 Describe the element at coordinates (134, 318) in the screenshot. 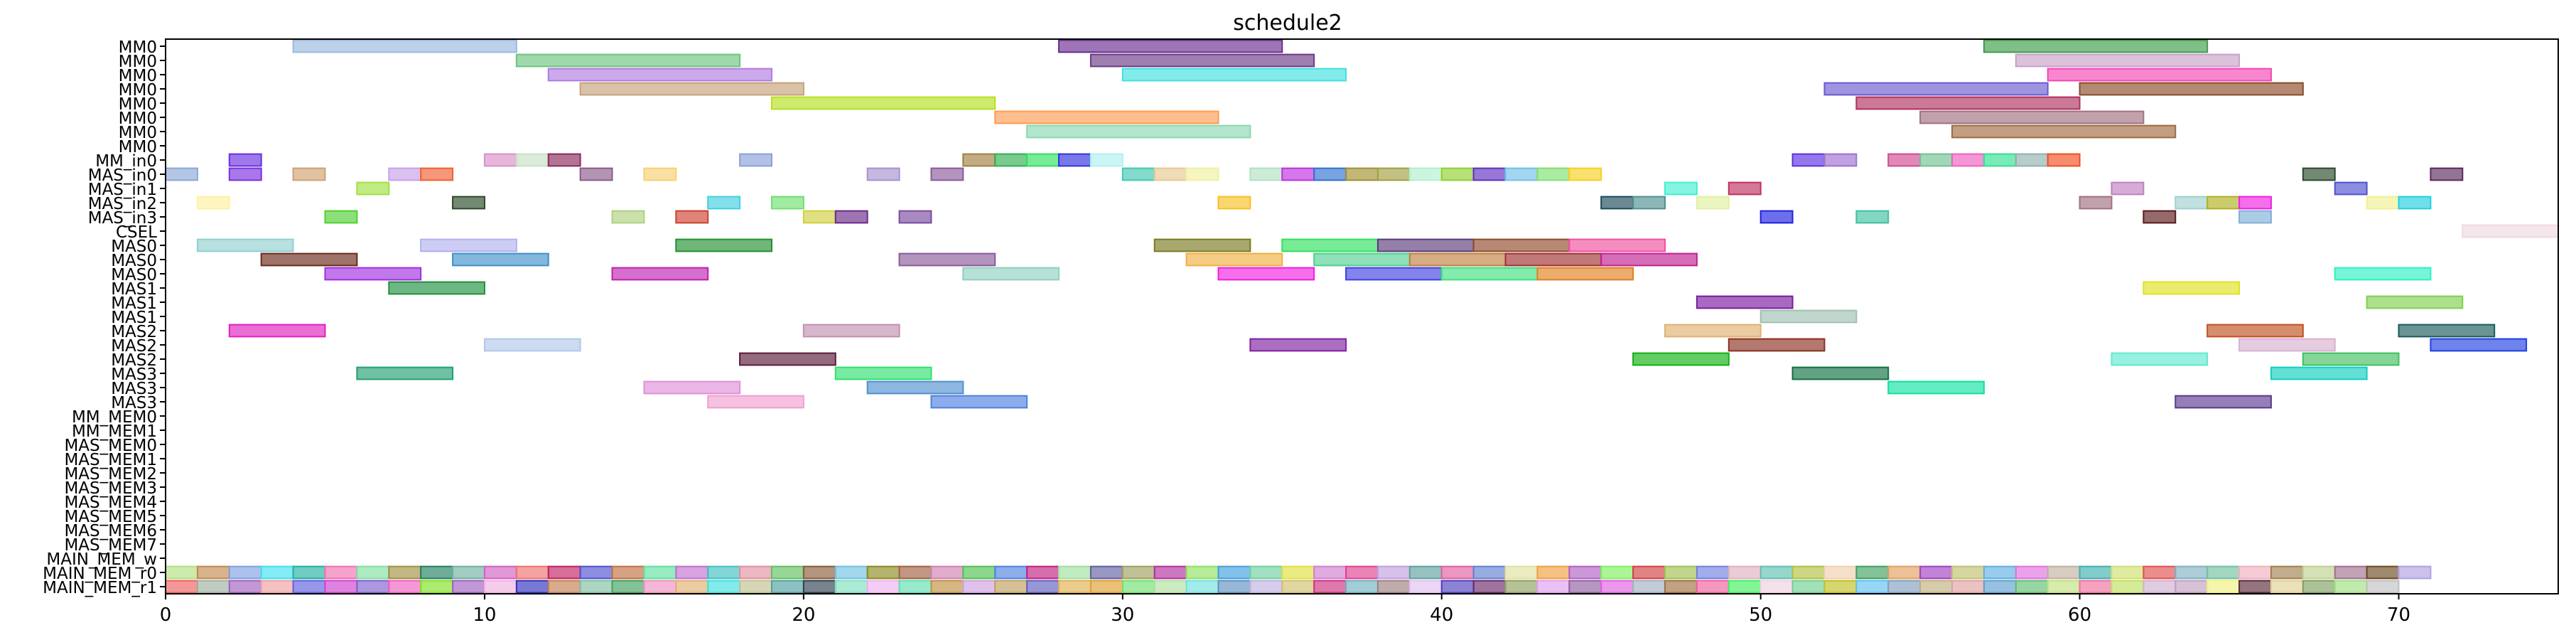

I see `y-tick-label: MAS1` at that location.